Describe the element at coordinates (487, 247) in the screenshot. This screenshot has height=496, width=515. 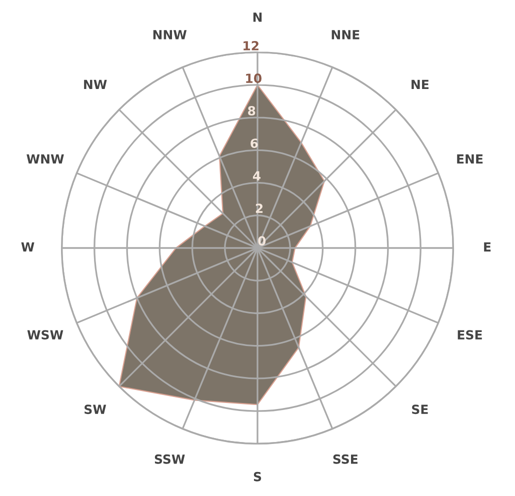
I see `spoke-label: E` at that location.